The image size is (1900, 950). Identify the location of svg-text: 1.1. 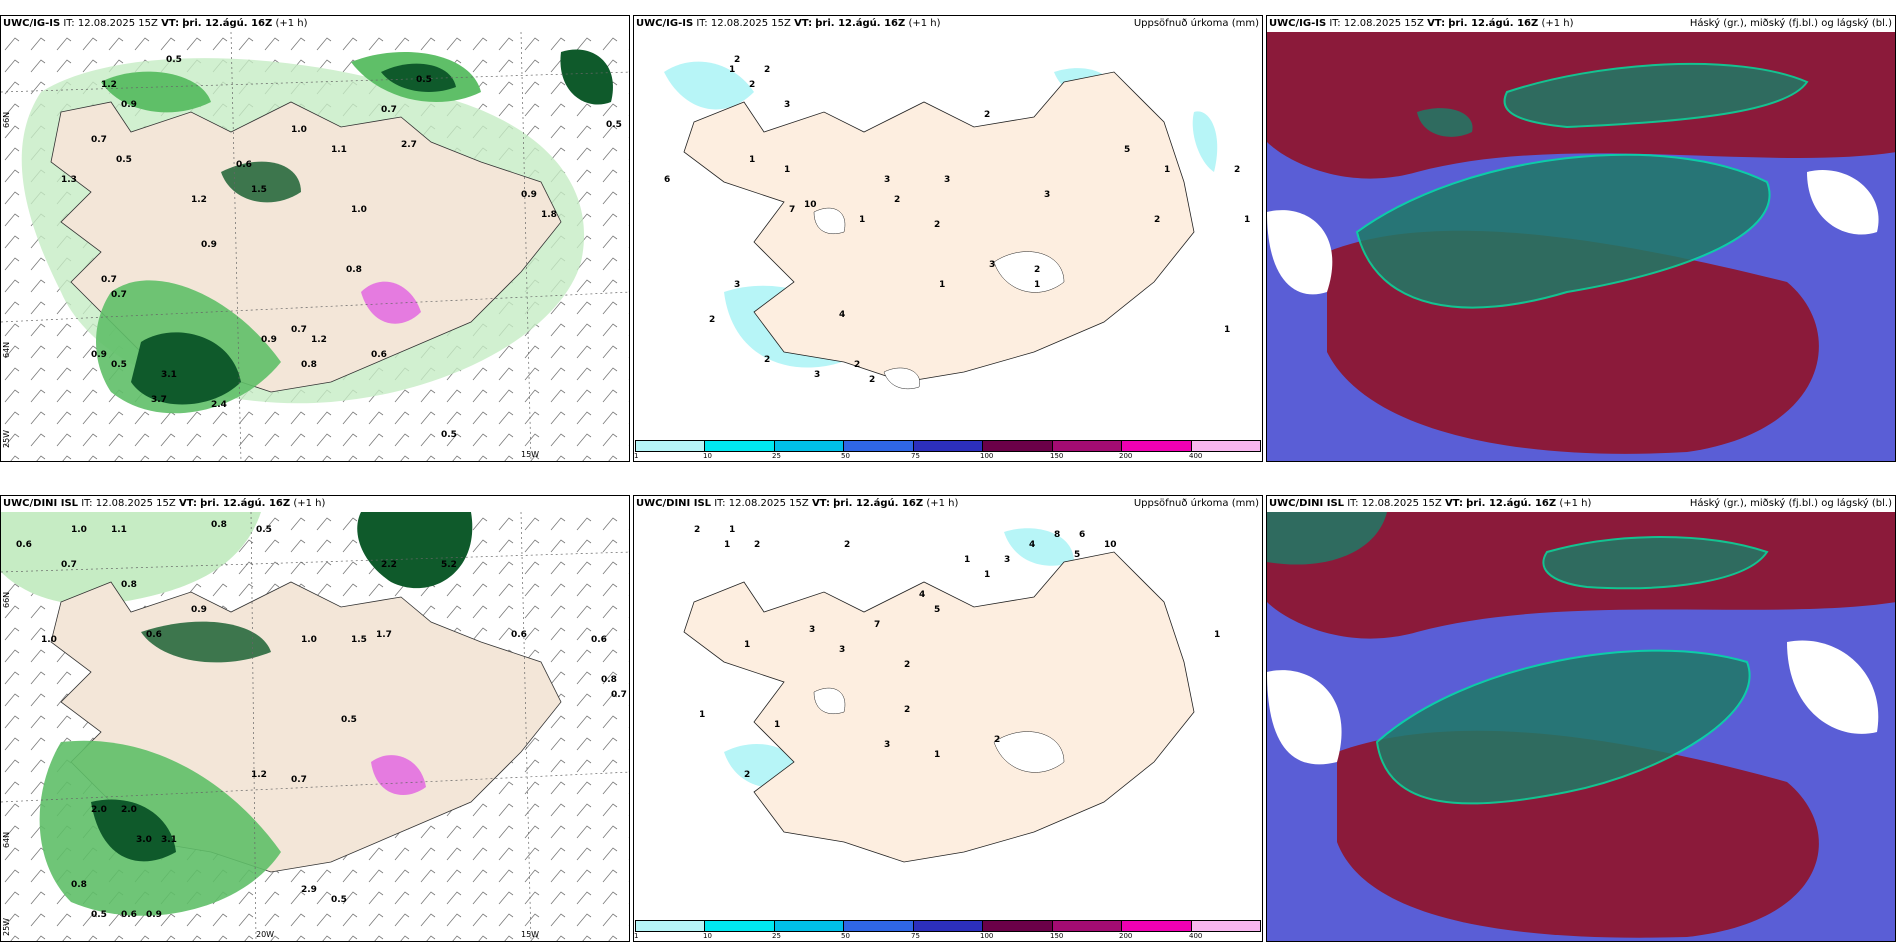
(119, 530).